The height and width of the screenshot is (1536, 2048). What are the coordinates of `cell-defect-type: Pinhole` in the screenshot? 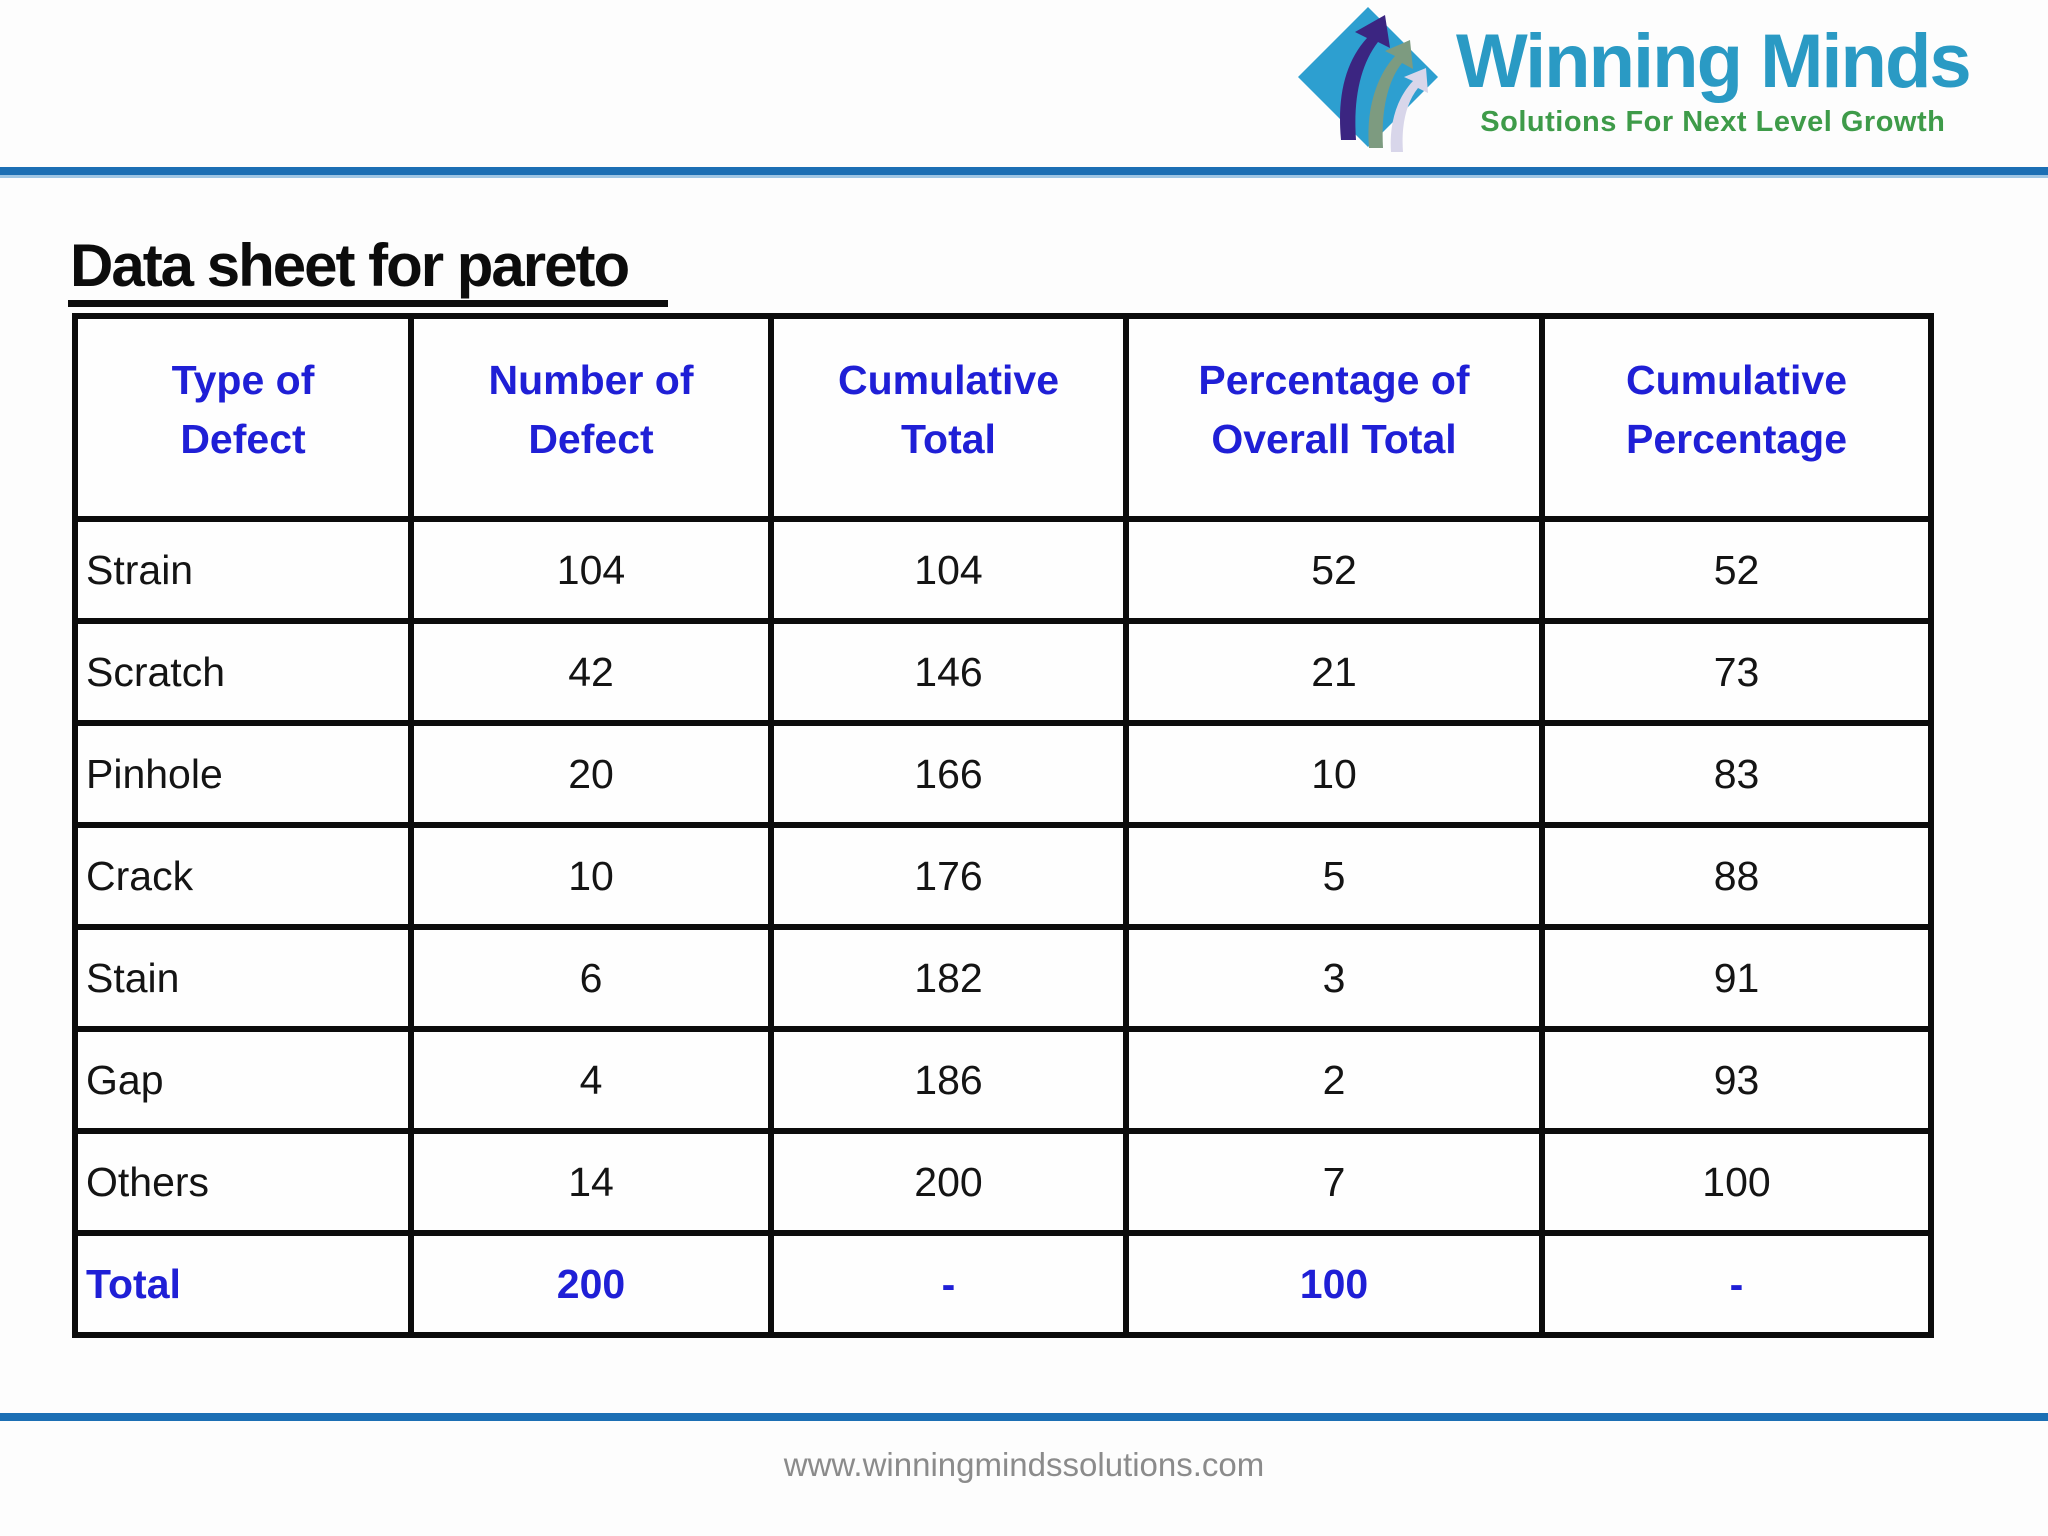 It's located at (243, 774).